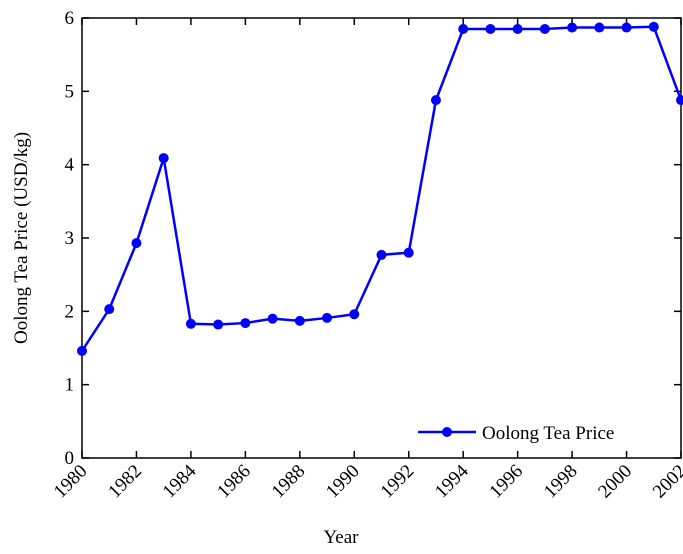 This screenshot has width=683, height=554. I want to click on x-tick-label: 1998, so click(561, 482).